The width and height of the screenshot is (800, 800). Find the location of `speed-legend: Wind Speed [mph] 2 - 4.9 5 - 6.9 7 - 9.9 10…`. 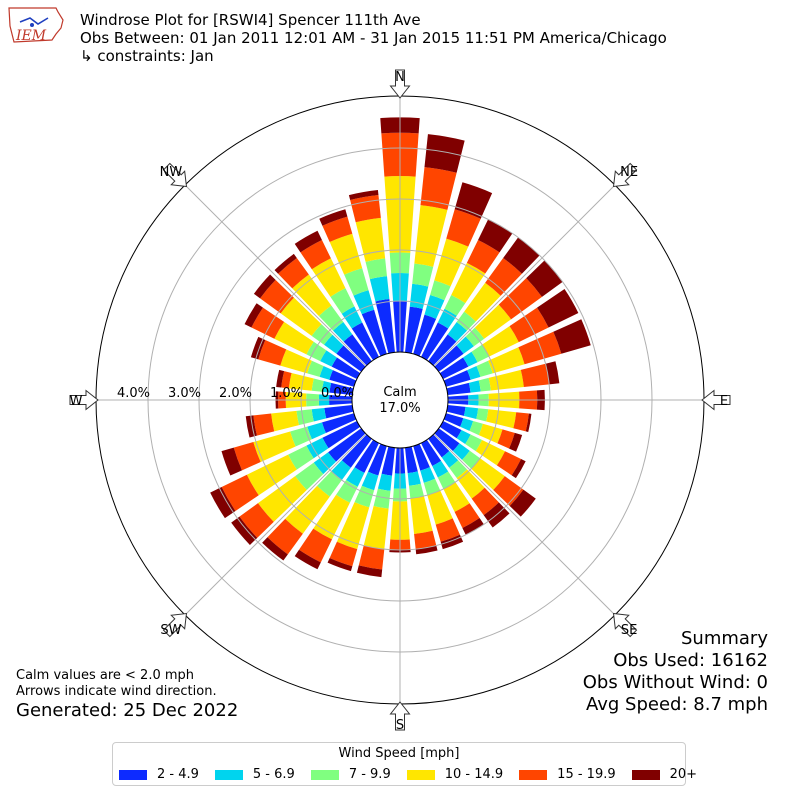

speed-legend: Wind Speed [mph] 2 - 4.9 5 - 6.9 7 - 9.9 10… is located at coordinates (404, 764).